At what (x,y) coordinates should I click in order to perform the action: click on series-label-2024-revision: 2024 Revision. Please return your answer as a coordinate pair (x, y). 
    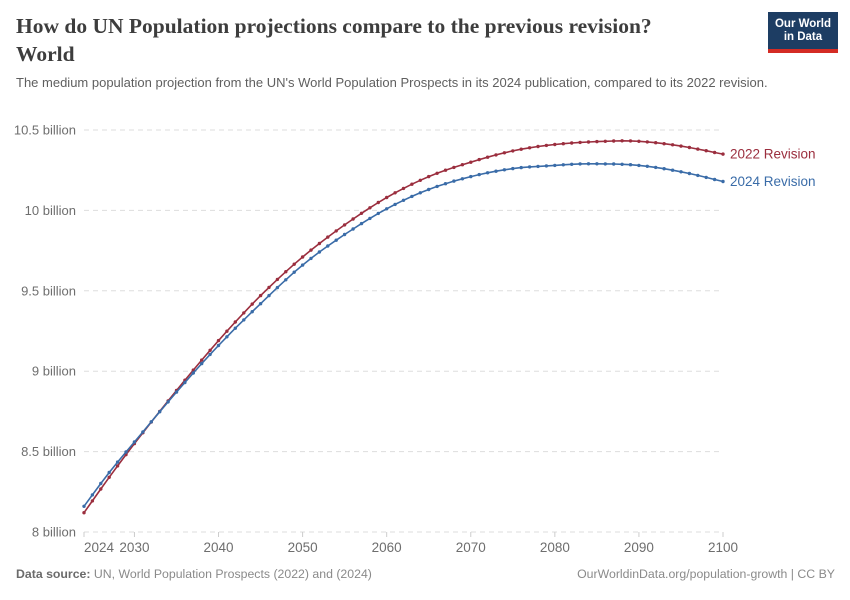
    Looking at the image, I should click on (773, 181).